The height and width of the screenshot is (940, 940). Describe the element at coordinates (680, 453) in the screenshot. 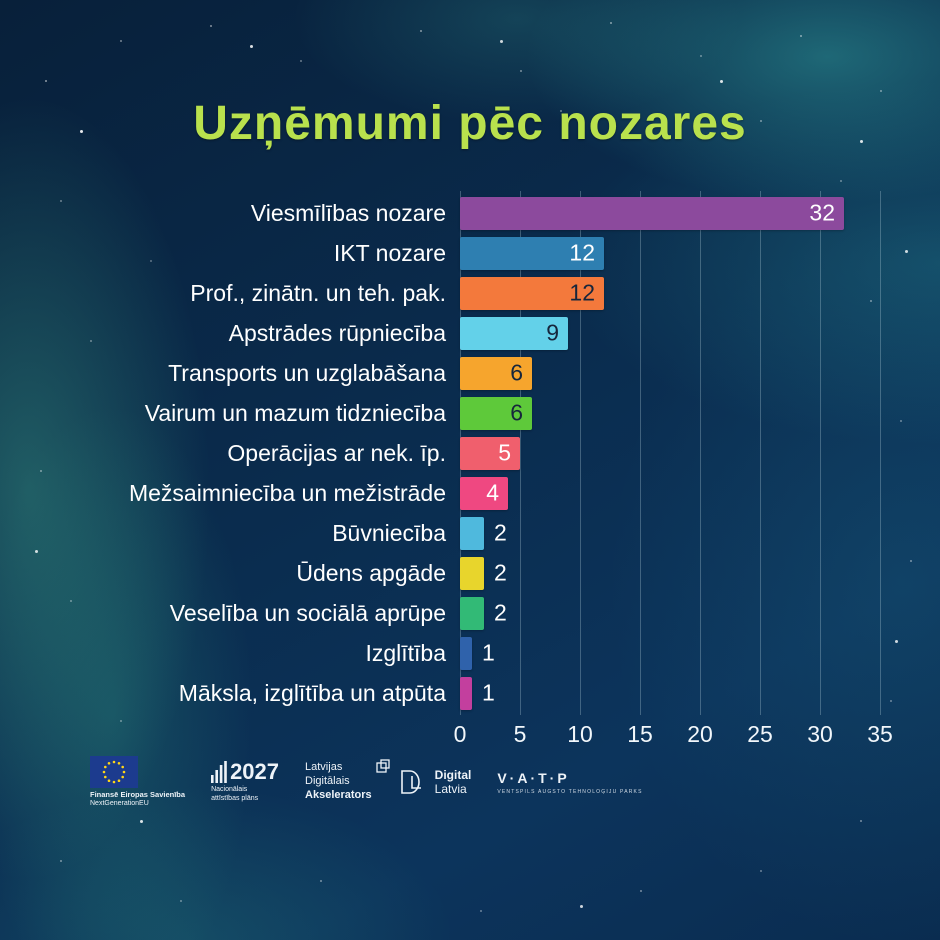

I see `bar-track: 5` at that location.